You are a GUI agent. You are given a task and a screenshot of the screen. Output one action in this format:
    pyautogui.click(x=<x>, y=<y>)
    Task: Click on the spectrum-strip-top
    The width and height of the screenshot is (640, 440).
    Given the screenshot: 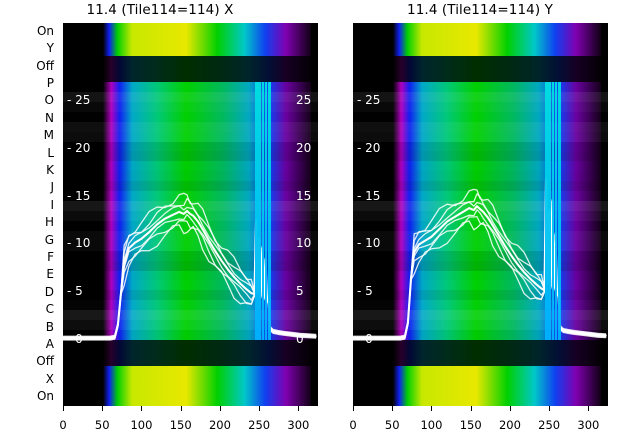 What is the action you would take?
    pyautogui.click(x=190, y=39)
    